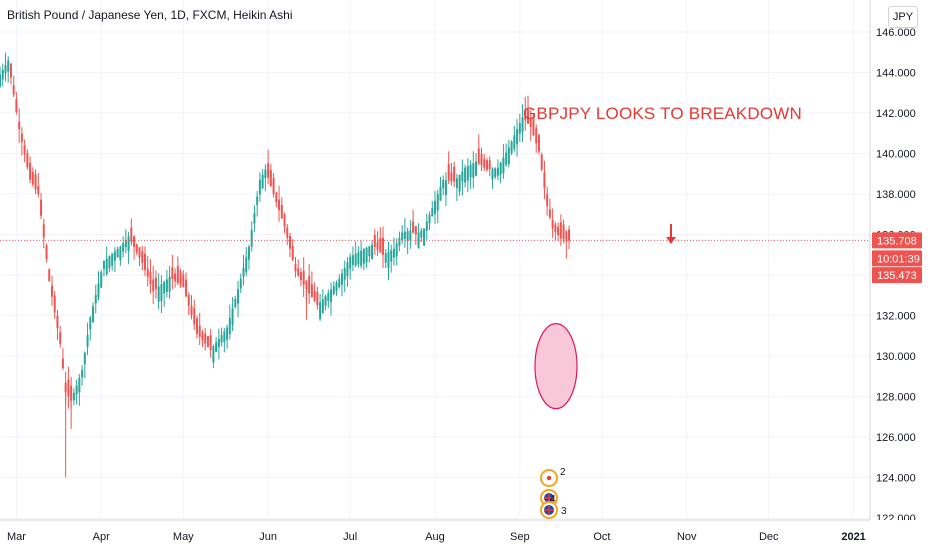 The height and width of the screenshot is (550, 932). Describe the element at coordinates (897, 276) in the screenshot. I see `low-price-tag: 135.473` at that location.